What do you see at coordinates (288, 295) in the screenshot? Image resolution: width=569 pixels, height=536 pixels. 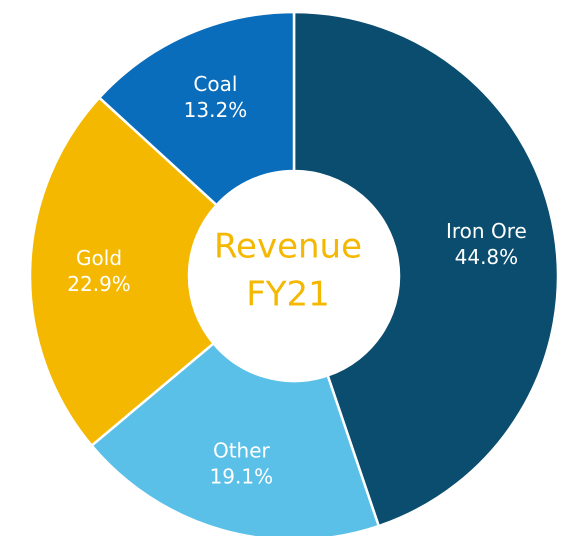 I see `center-title: FY21` at bounding box center [288, 295].